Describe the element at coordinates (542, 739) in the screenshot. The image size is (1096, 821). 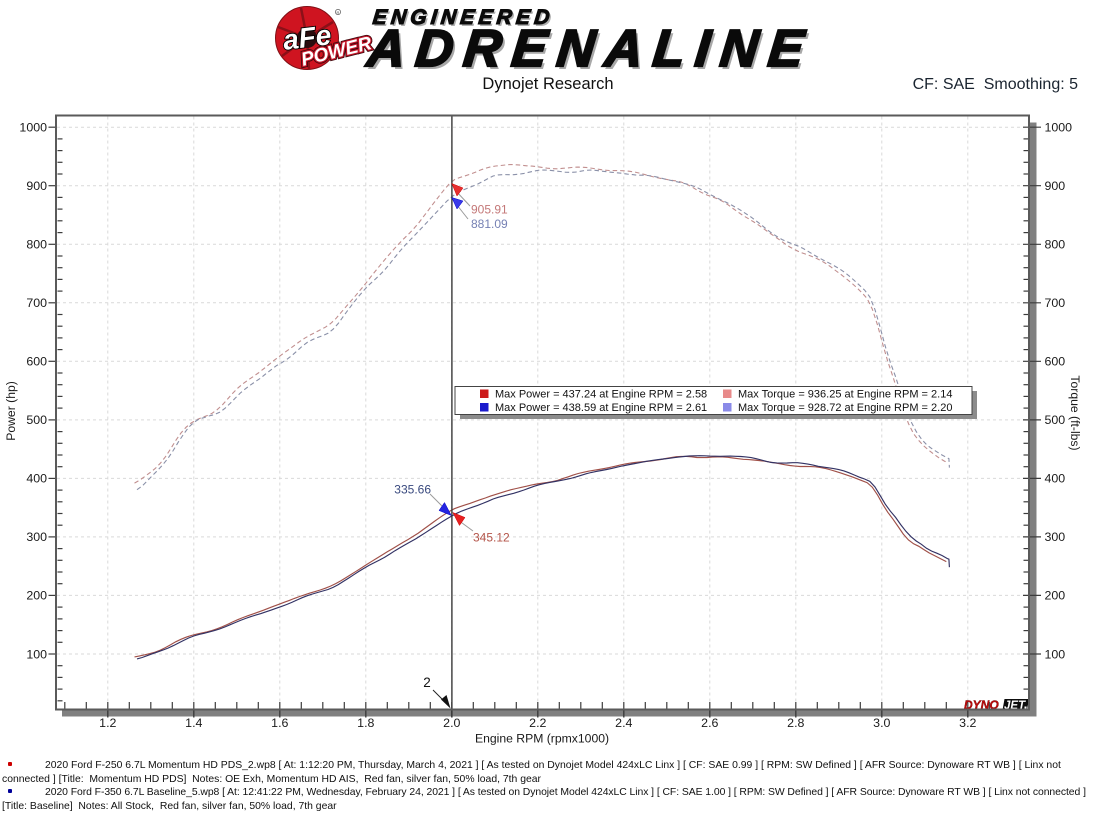
I see `svg-text: Engine RPM (rpmx1000)` at that location.